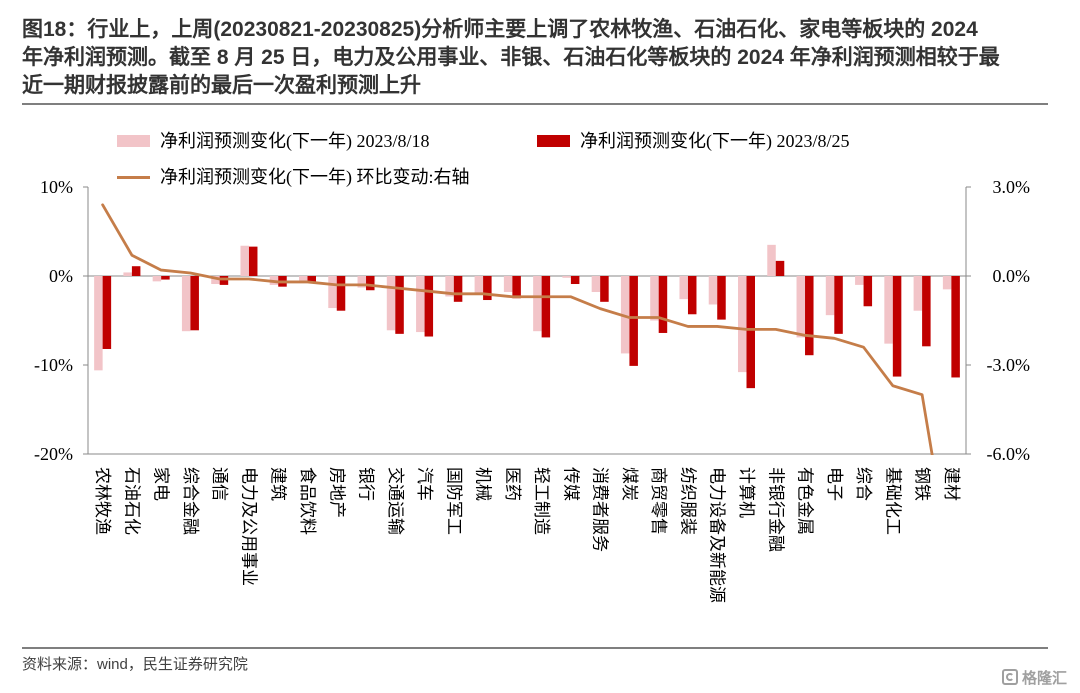 The width and height of the screenshot is (1080, 693). What do you see at coordinates (133, 141) in the screenshot?
I see `legend-swatch-pink-bar` at bounding box center [133, 141].